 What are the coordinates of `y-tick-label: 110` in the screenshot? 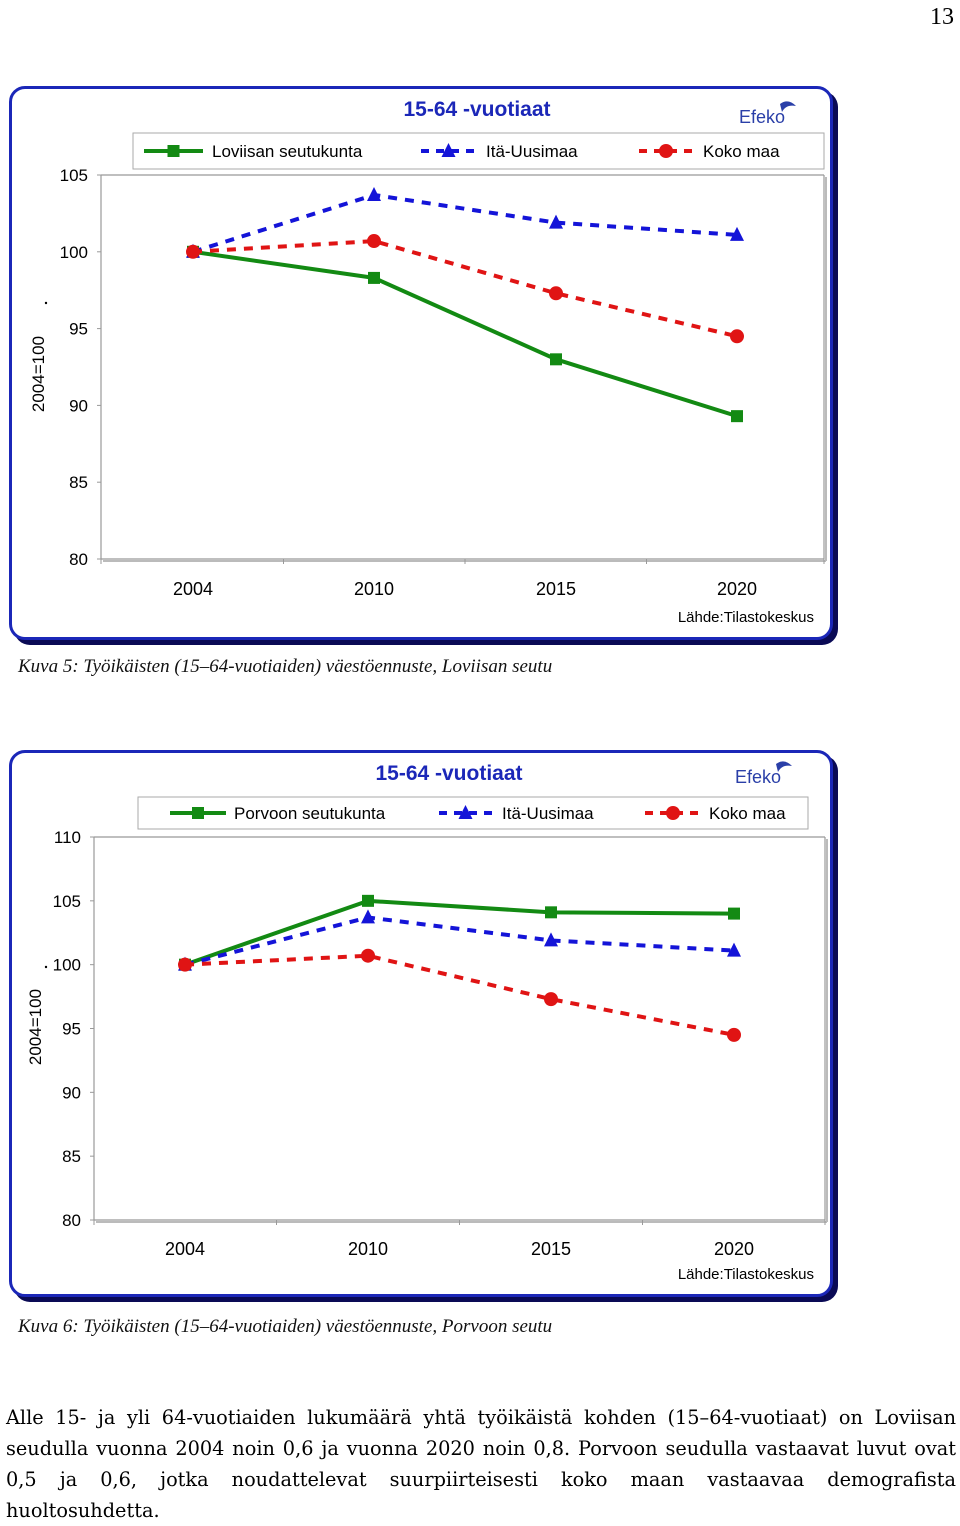 It's located at (67, 837).